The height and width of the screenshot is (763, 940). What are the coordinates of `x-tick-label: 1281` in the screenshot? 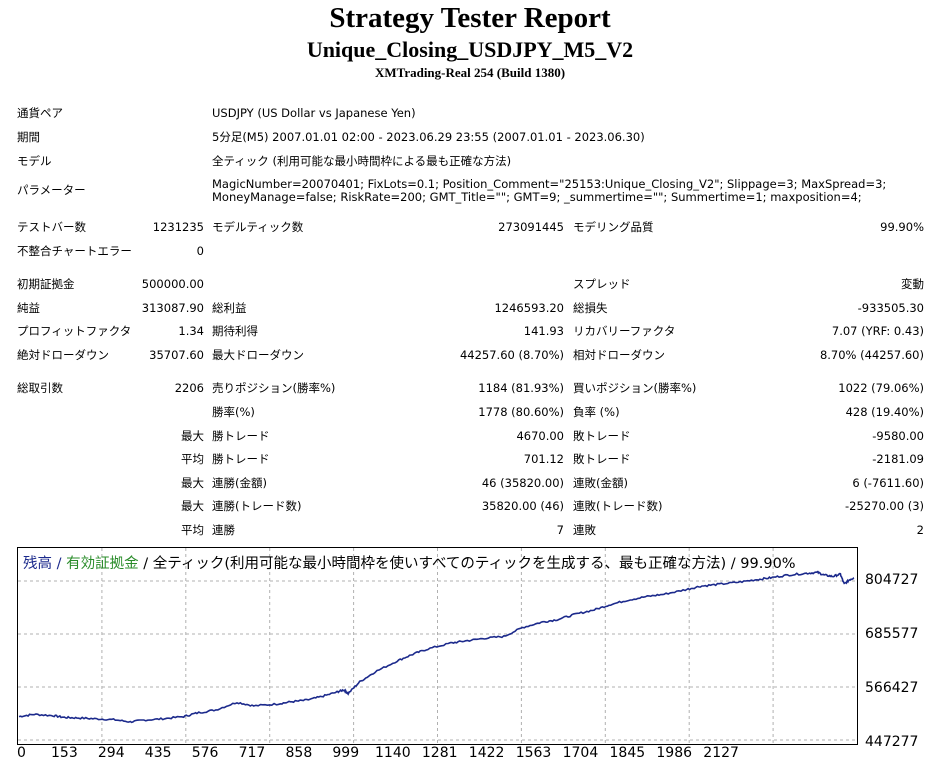 It's located at (439, 753).